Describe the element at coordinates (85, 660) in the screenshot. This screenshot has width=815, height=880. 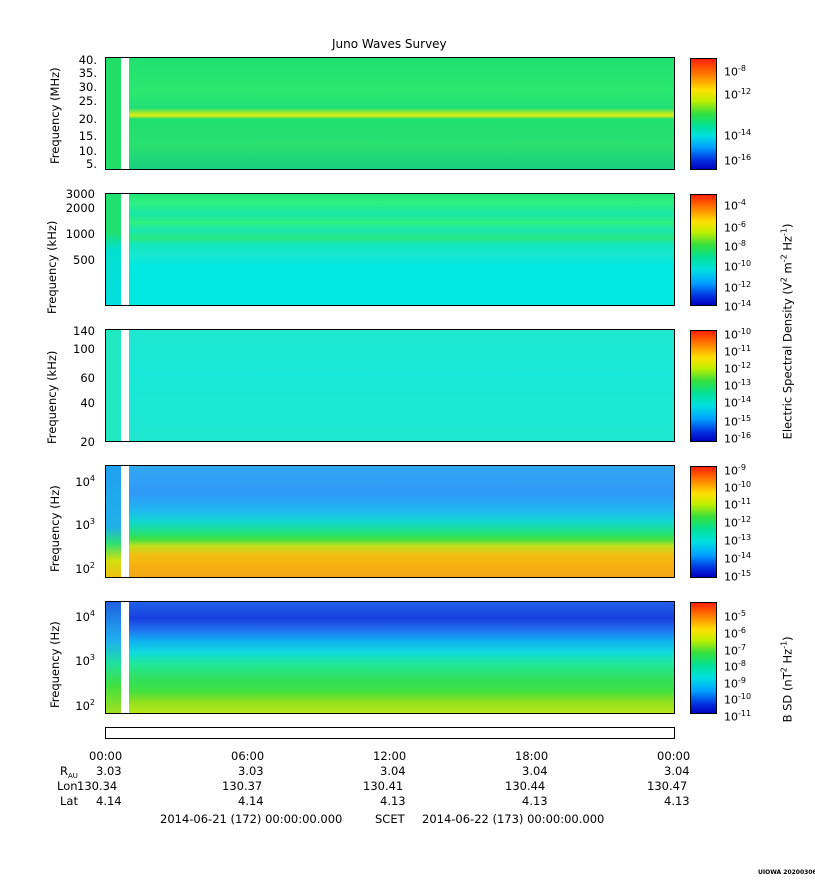
I see `p5-ytick-10e3: 10³` at that location.